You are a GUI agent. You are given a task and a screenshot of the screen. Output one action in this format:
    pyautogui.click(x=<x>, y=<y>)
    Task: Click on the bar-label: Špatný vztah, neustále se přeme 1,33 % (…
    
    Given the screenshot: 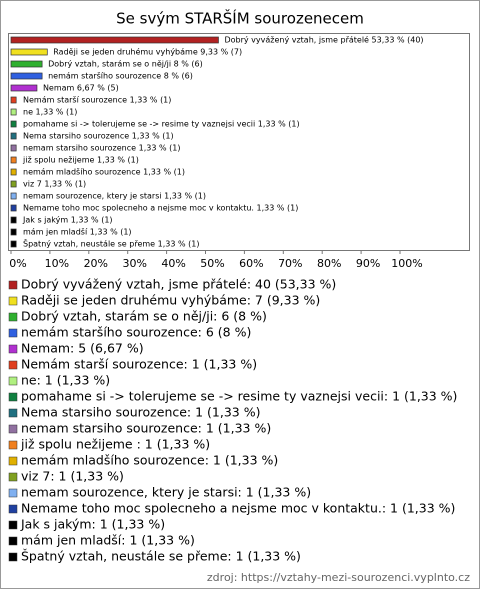 What is the action you would take?
    pyautogui.click(x=111, y=243)
    